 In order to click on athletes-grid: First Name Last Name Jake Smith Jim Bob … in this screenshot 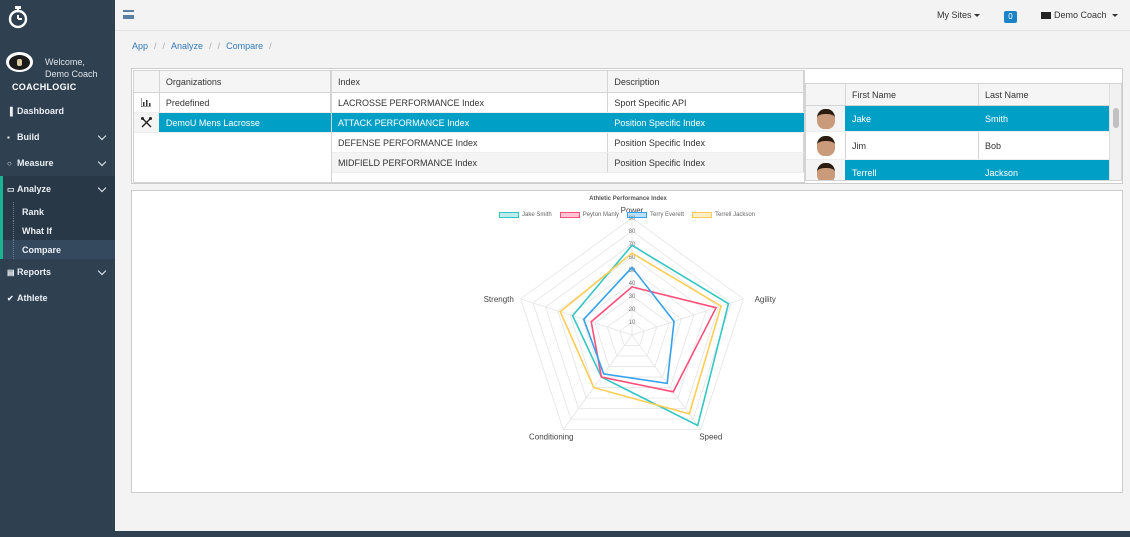, I will do `click(963, 132)`.